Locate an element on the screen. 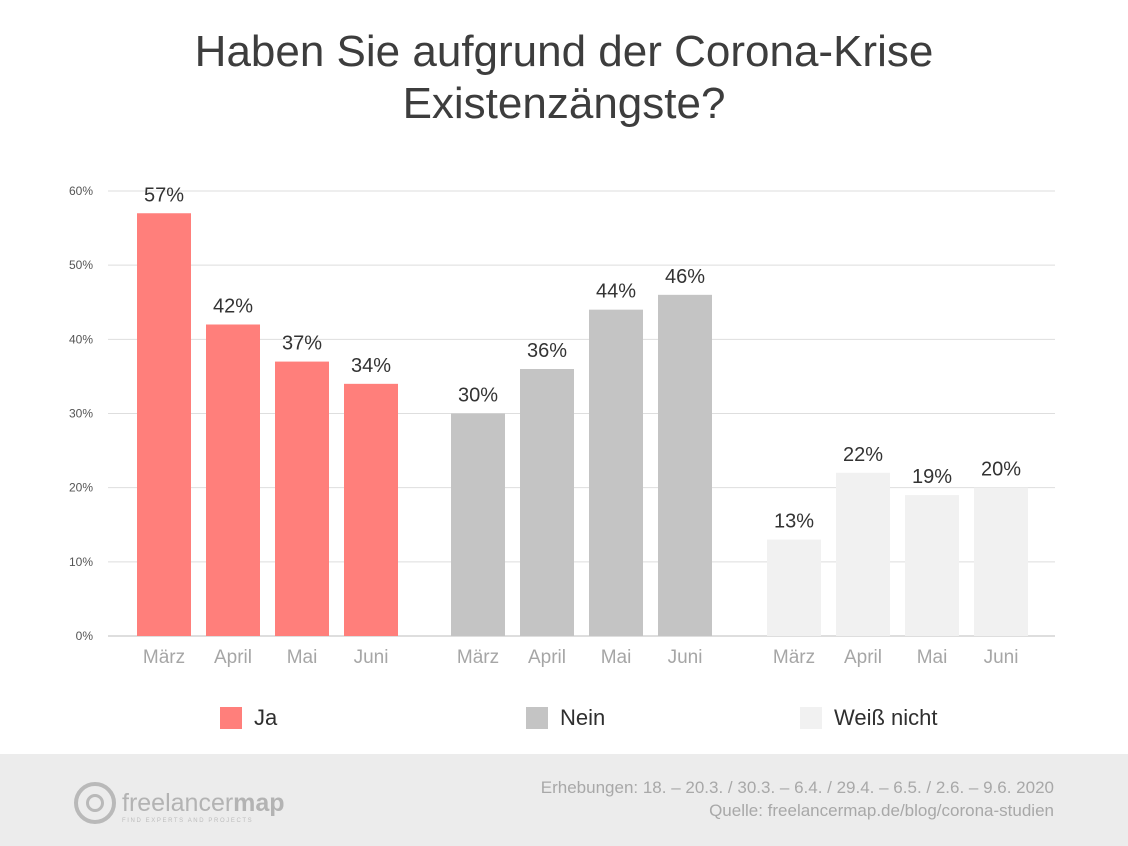 The width and height of the screenshot is (1128, 846). y-tick-label: 50% is located at coordinates (81, 265).